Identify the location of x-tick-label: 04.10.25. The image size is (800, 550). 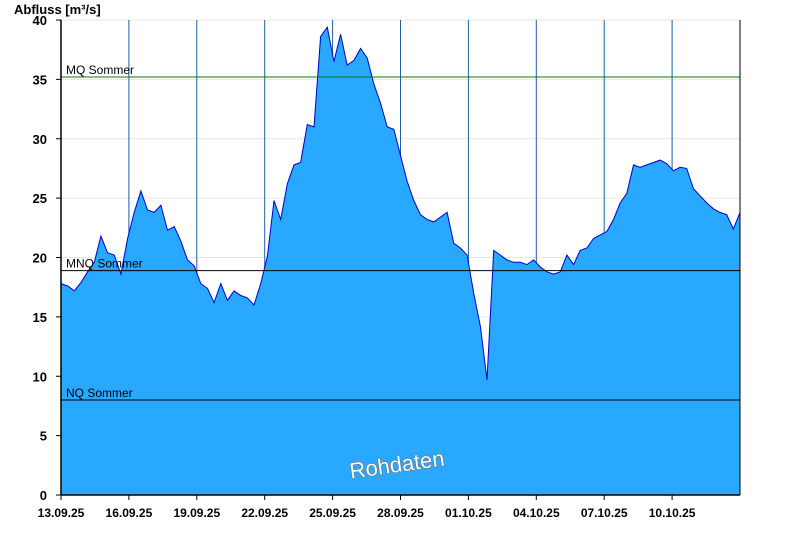
(536, 513).